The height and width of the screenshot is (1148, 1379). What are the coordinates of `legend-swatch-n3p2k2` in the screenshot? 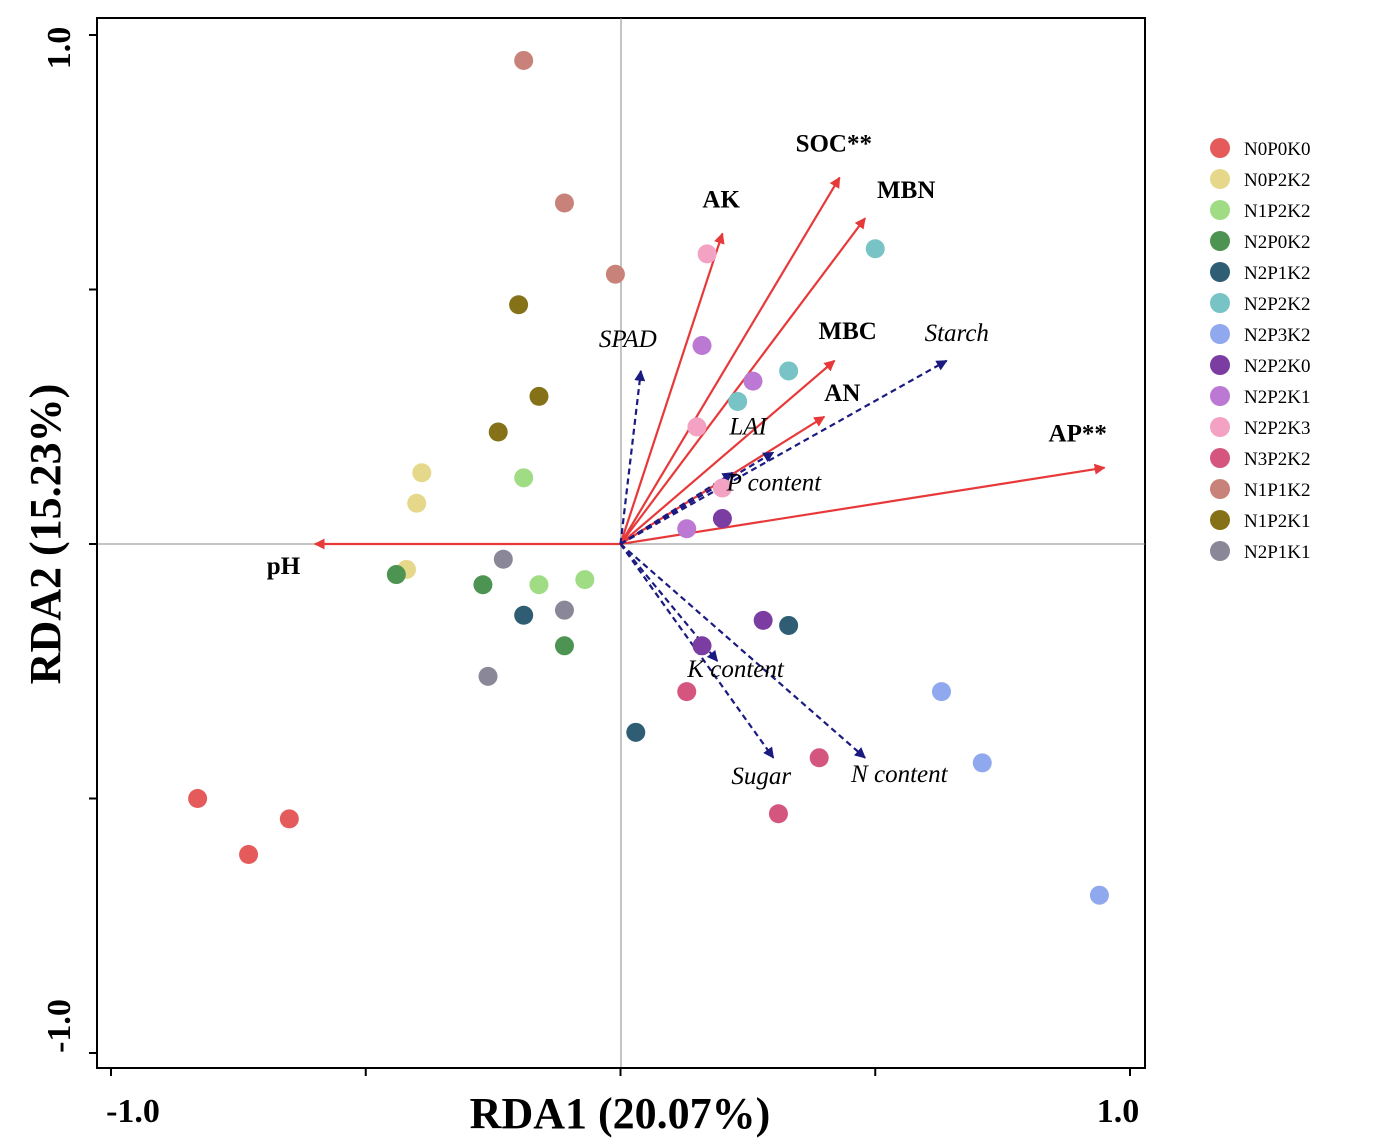 It's located at (1220, 458).